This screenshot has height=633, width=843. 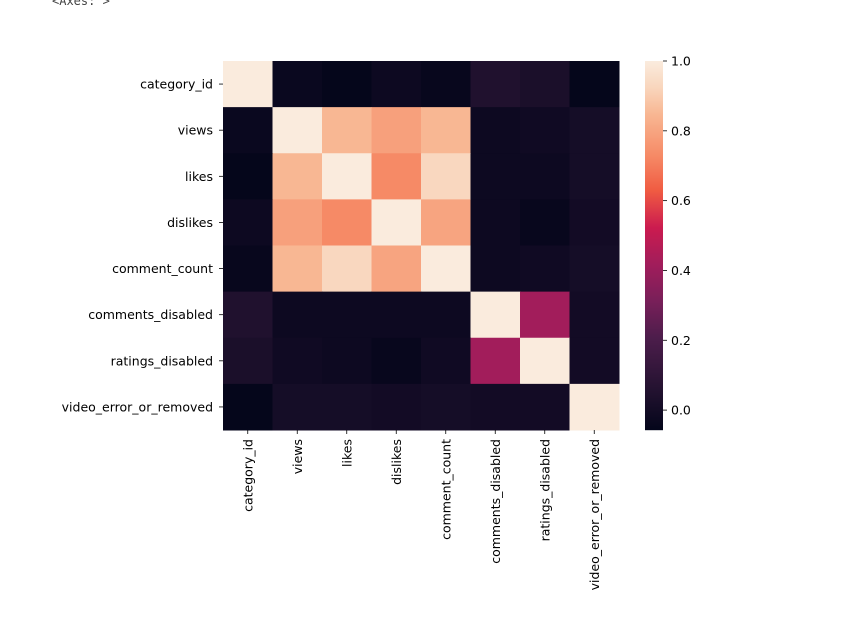 I want to click on col-label: comments_disabled, so click(x=495, y=501).